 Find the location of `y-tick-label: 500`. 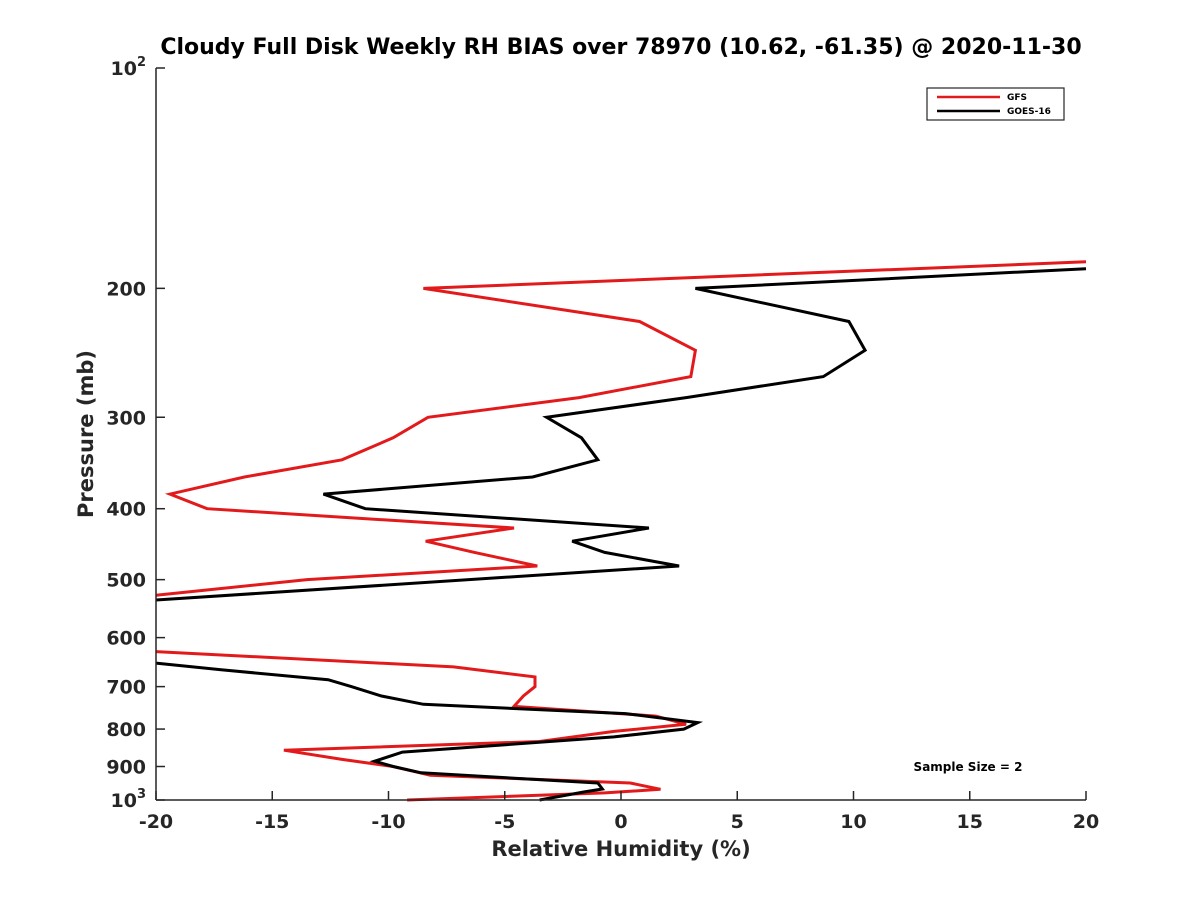

y-tick-label: 500 is located at coordinates (126, 581).